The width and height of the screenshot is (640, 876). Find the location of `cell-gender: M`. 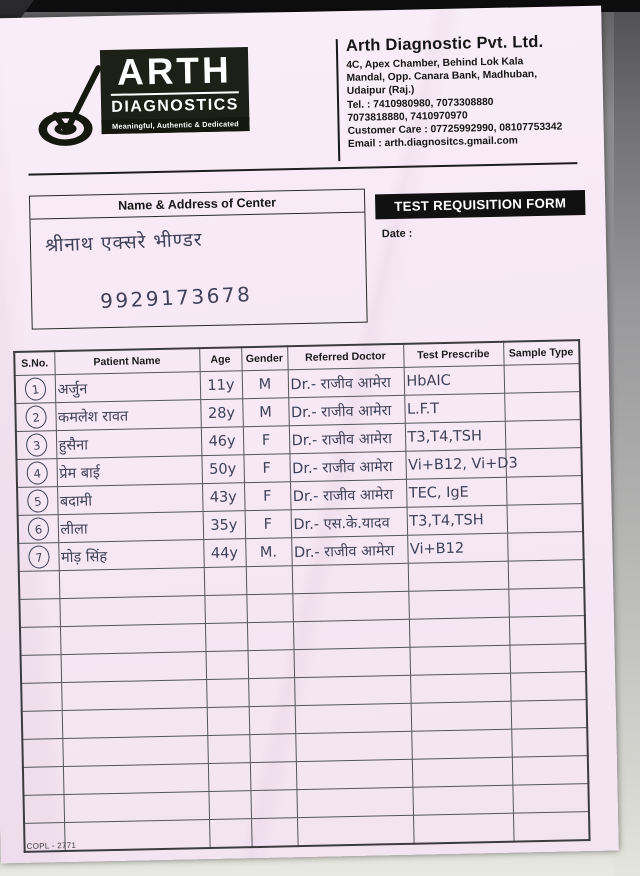

cell-gender: M is located at coordinates (265, 412).